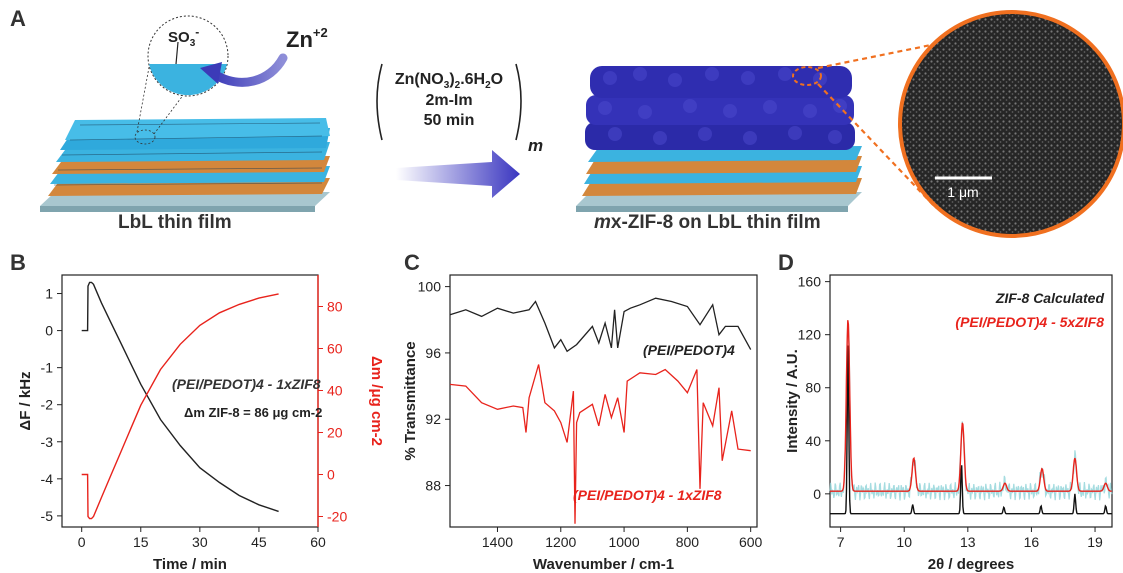 This screenshot has width=1123, height=573. I want to click on y-tick-label-right: 60, so click(335, 349).